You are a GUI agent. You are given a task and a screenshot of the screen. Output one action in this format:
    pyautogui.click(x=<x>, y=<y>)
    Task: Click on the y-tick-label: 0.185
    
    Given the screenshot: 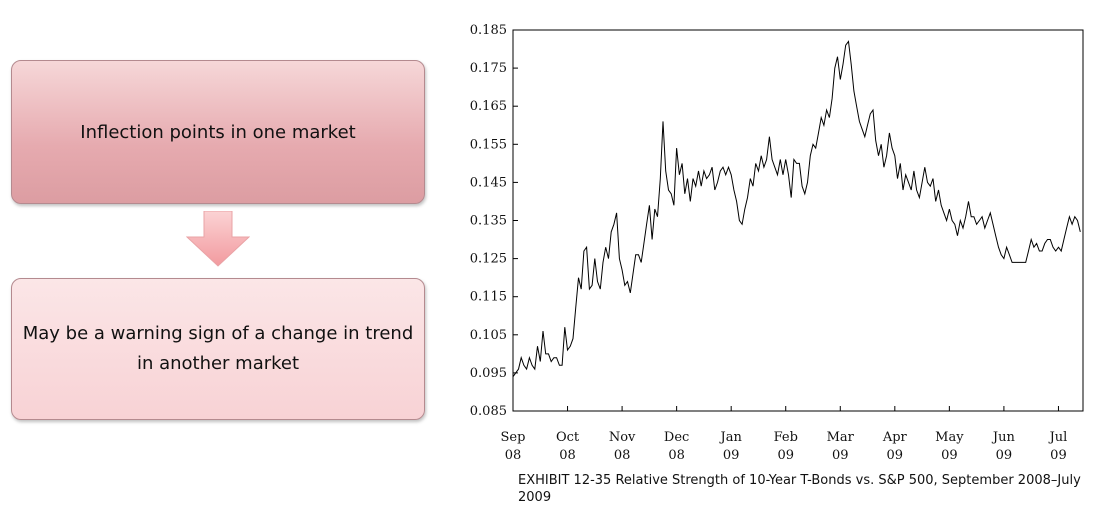 What is the action you would take?
    pyautogui.click(x=488, y=30)
    